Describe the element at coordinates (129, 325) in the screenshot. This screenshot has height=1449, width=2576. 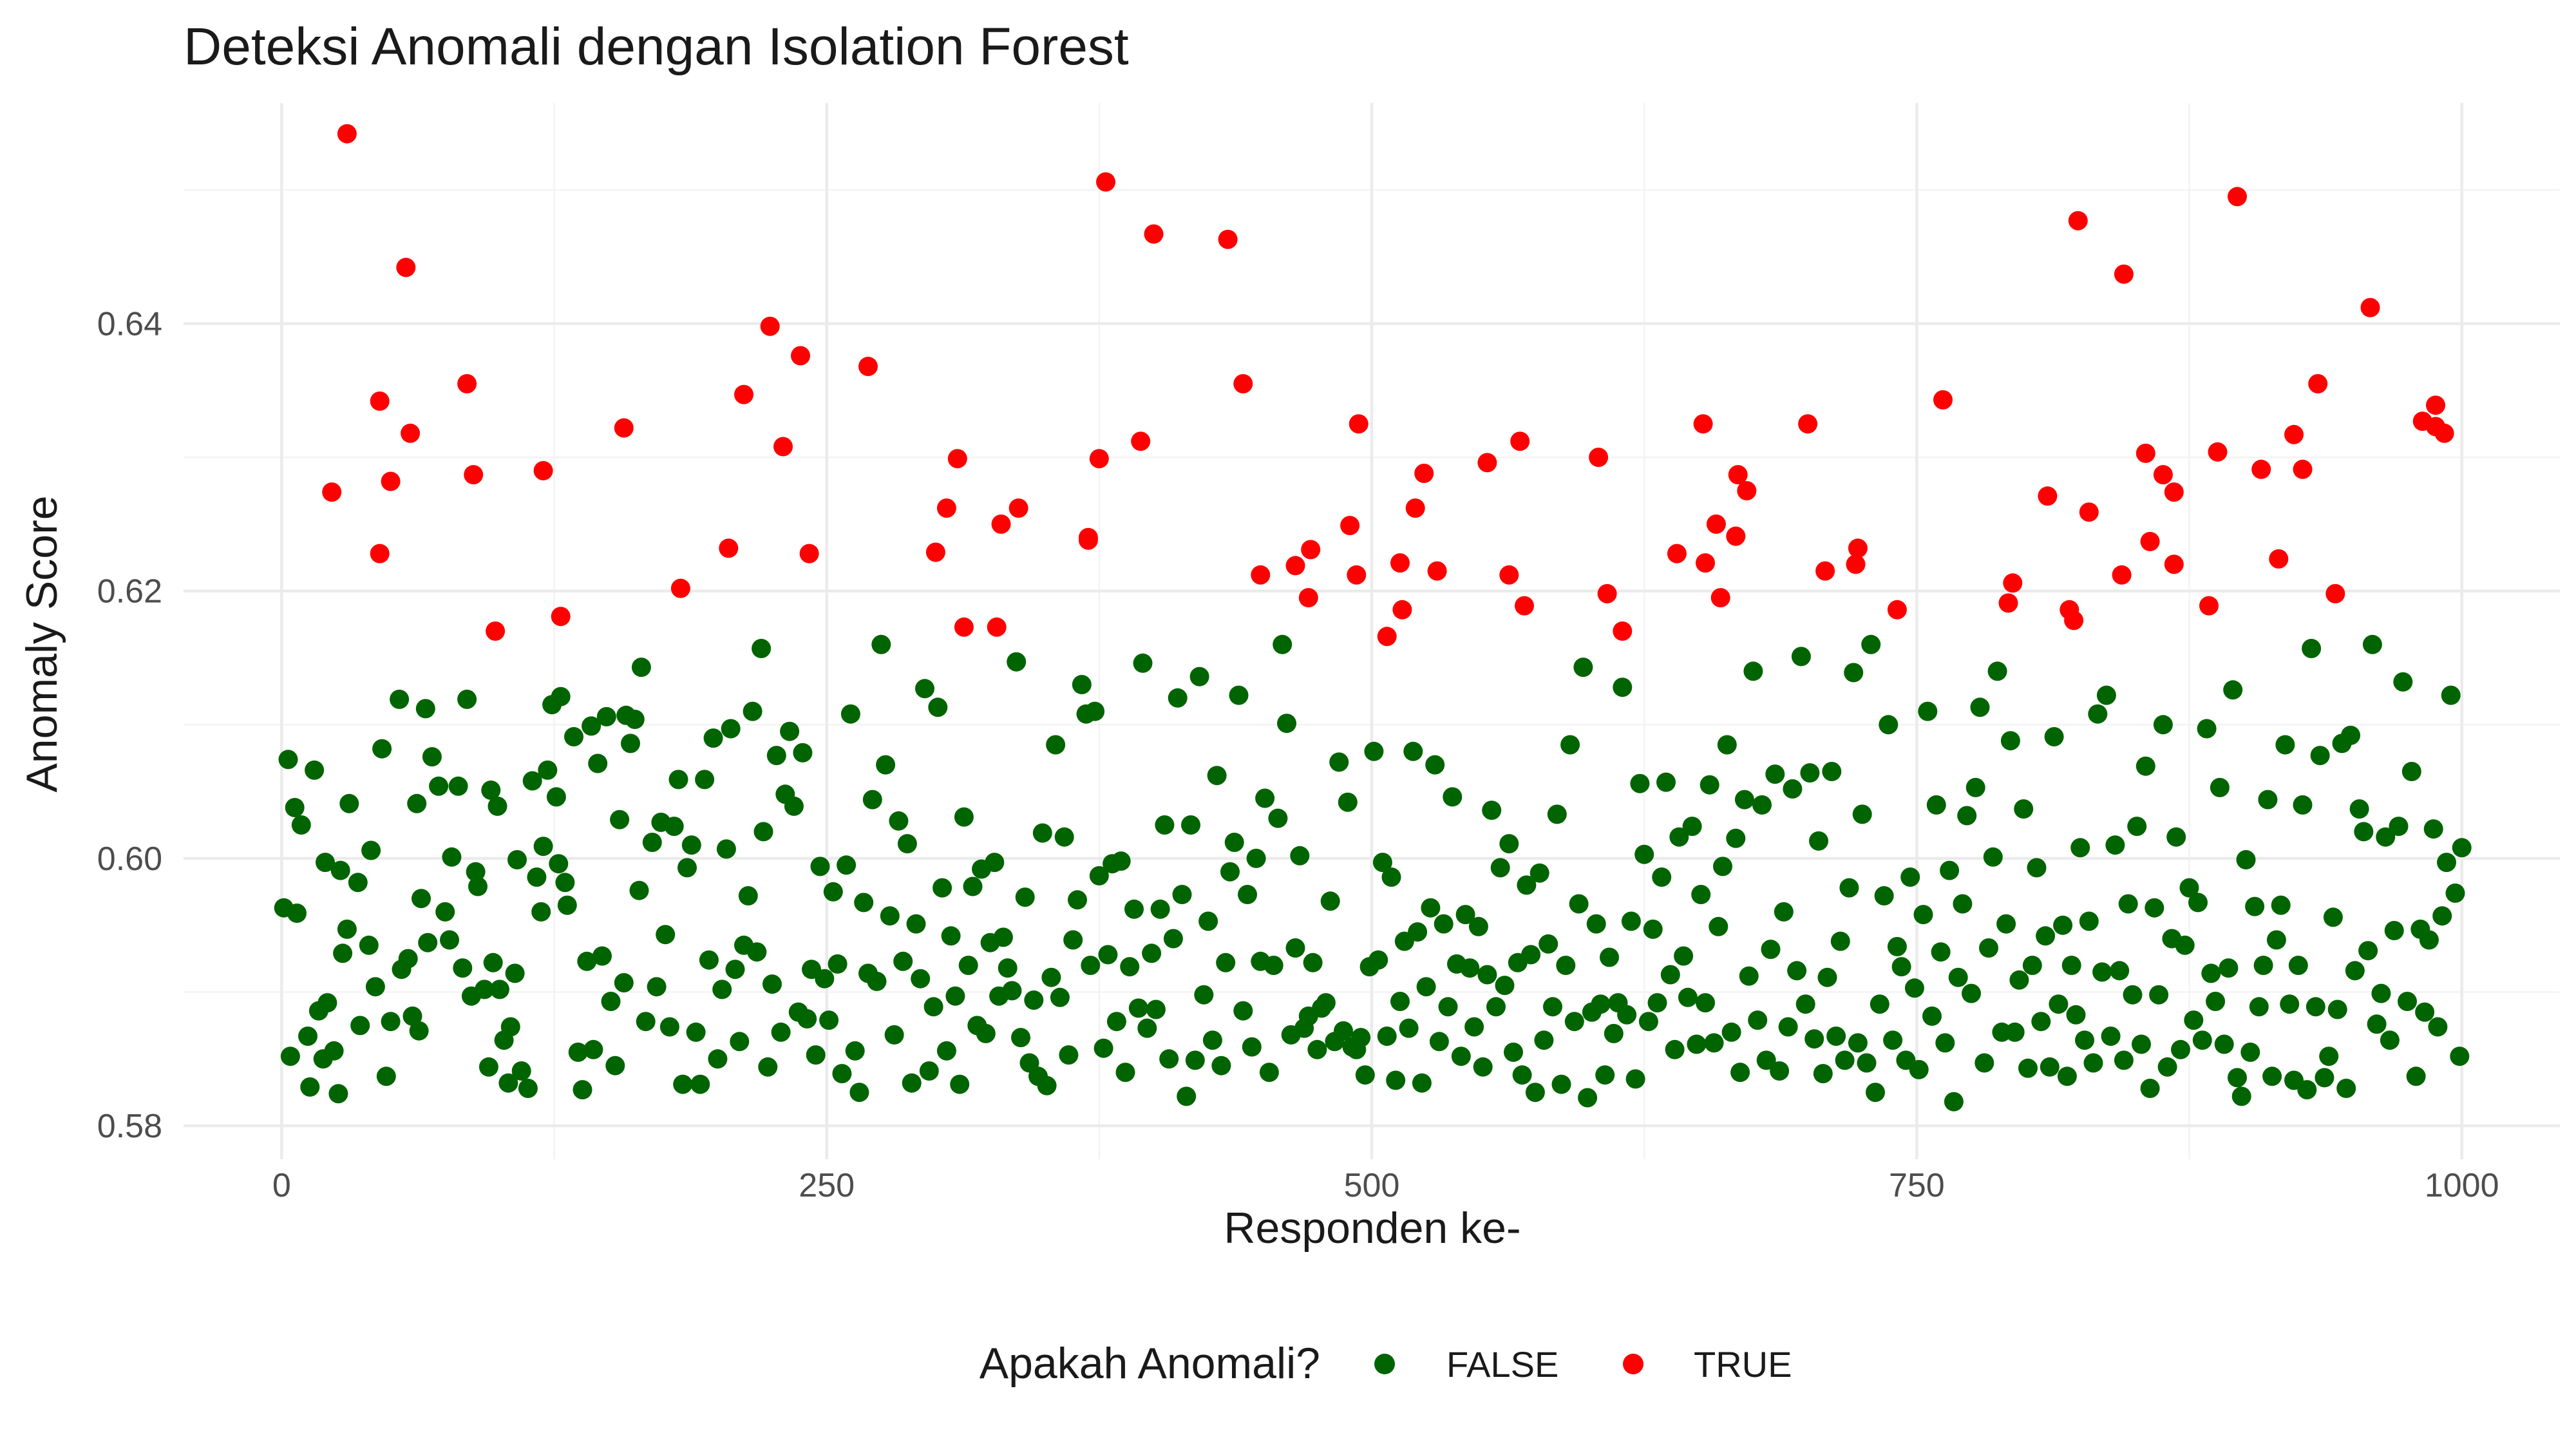
I see `y-tick-label: 0.64` at that location.